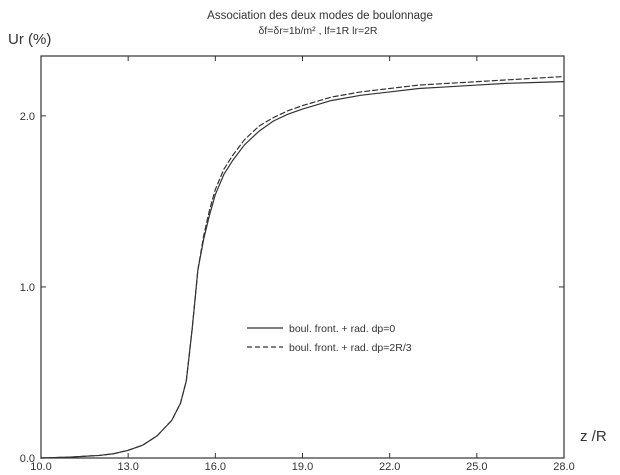 The width and height of the screenshot is (620, 475). I want to click on x-tick-label: 13.0, so click(127, 467).